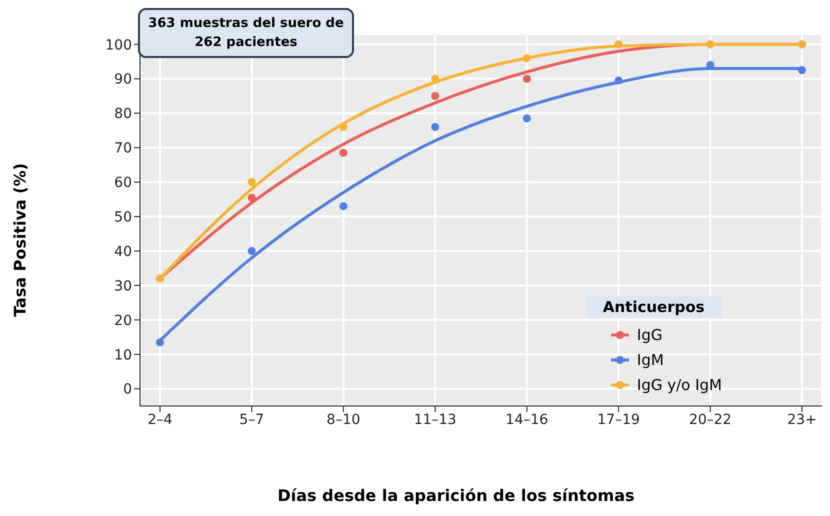  I want to click on y-tick-label: 100, so click(118, 45).